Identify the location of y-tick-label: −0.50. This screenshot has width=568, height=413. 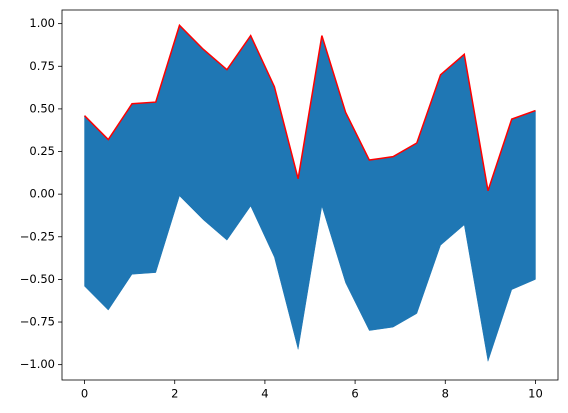
(37, 279).